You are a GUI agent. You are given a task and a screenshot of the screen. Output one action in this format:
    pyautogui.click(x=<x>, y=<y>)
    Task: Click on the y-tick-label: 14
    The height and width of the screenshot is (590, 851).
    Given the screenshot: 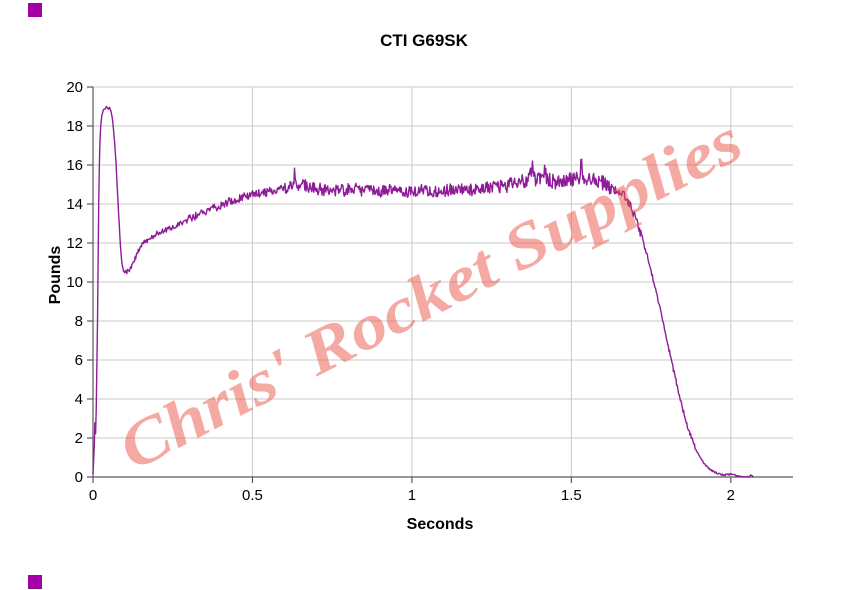 What is the action you would take?
    pyautogui.click(x=74, y=204)
    